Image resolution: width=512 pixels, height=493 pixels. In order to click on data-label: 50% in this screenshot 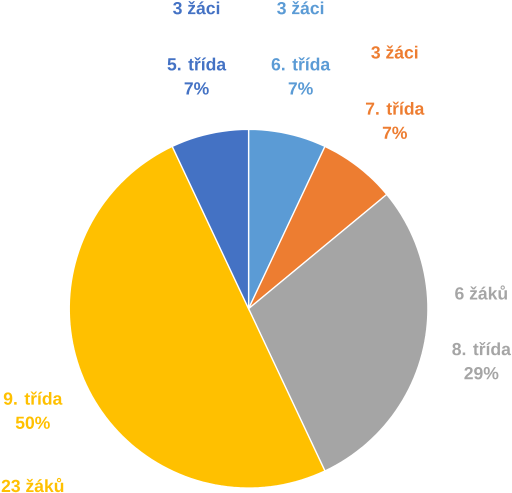, I will do `click(33, 422)`.